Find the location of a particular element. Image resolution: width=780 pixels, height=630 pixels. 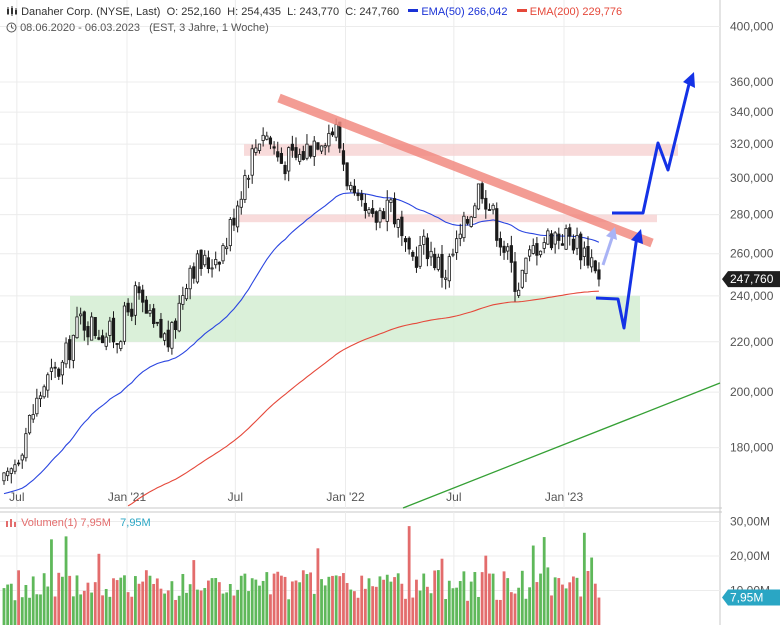

projection-arrow-light is located at coordinates (607, 251).